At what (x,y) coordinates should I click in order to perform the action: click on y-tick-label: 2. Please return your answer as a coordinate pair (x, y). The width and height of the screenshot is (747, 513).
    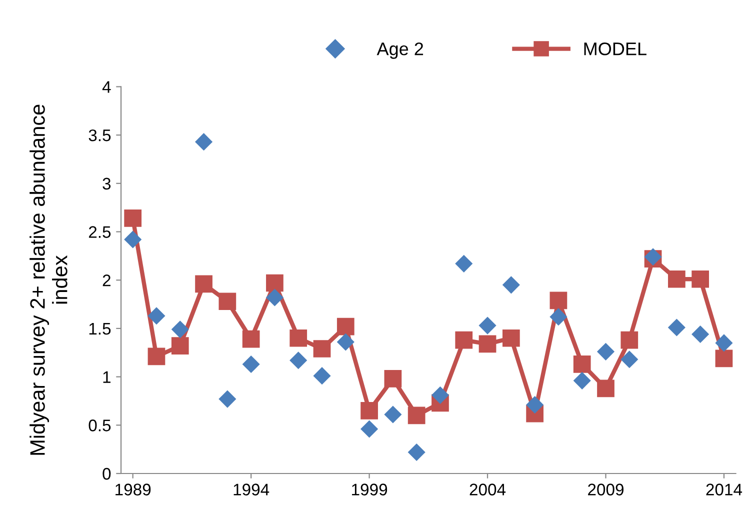
    Looking at the image, I should click on (106, 280).